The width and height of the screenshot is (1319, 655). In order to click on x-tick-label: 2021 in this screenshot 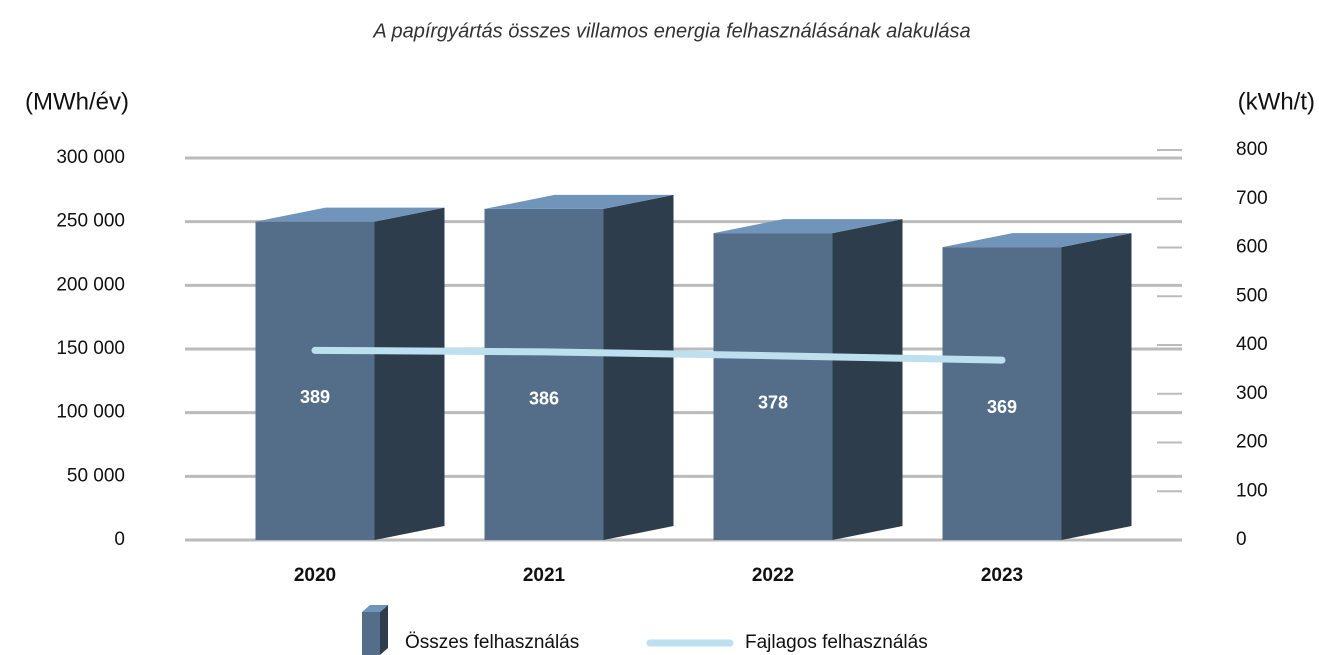, I will do `click(544, 575)`.